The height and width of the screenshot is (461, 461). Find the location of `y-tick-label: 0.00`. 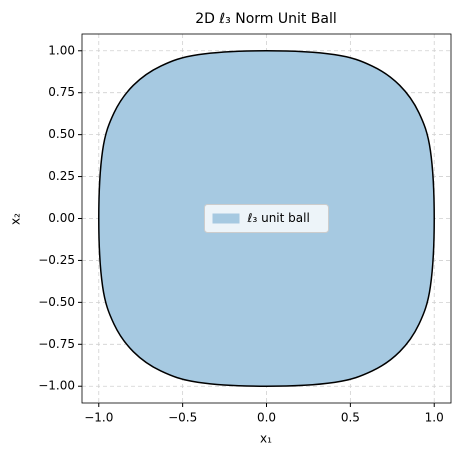

y-tick-label: 0.00 is located at coordinates (61, 218).